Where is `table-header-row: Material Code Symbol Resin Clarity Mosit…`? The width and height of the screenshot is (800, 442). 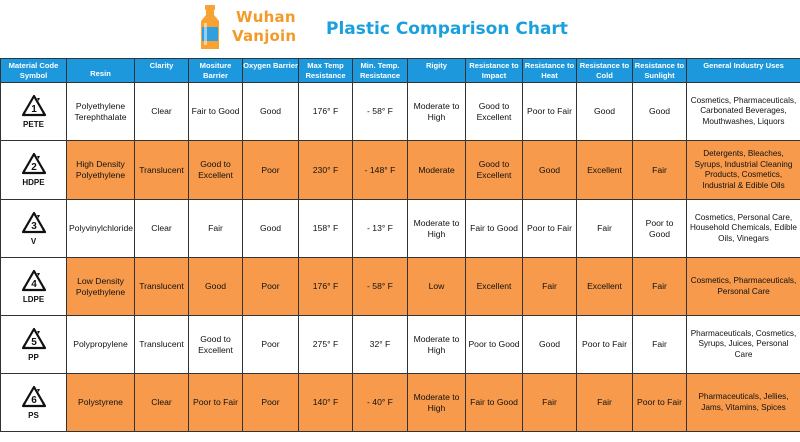 table-header-row: Material Code Symbol Resin Clarity Mosit… is located at coordinates (400, 70).